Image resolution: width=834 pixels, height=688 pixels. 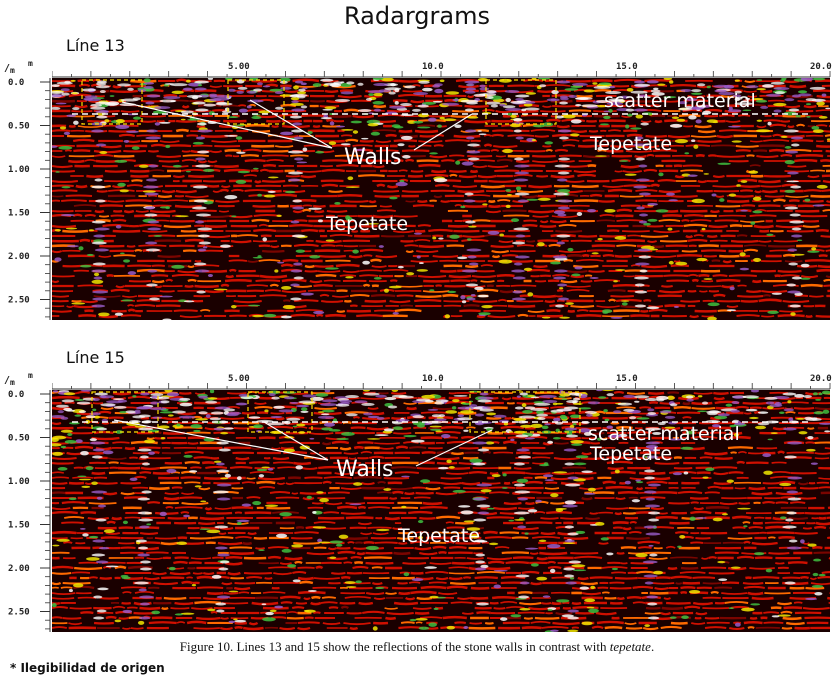 I want to click on y-axis-13: 0.0 0.50 1.00 1.50 2.00 2.50, so click(x=29, y=199).